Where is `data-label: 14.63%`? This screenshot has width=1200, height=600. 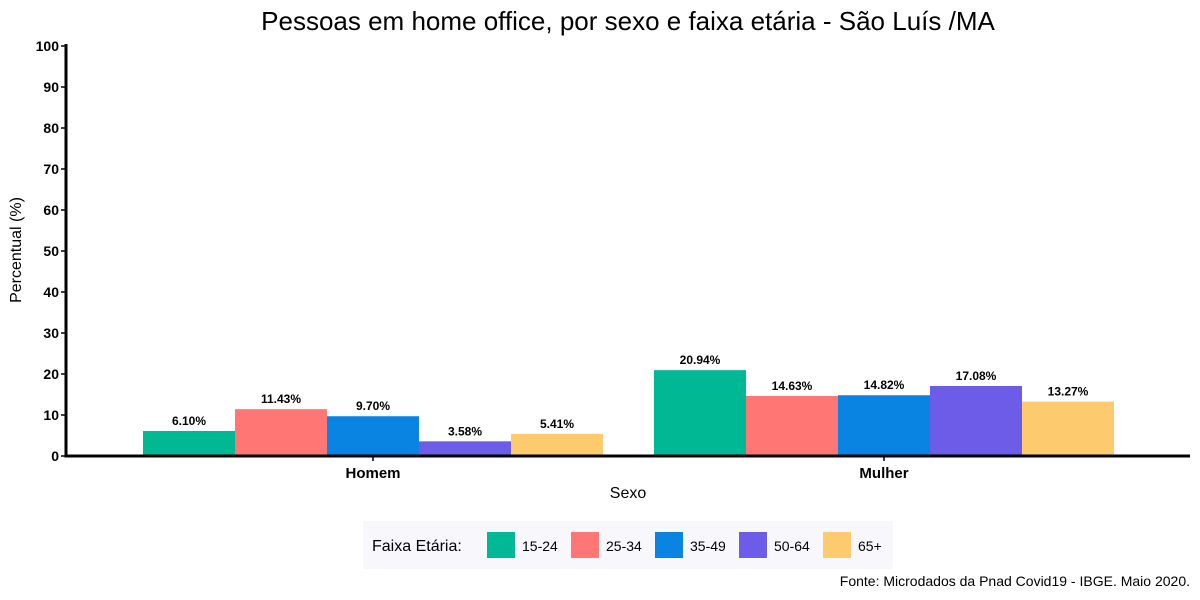 data-label: 14.63% is located at coordinates (792, 386).